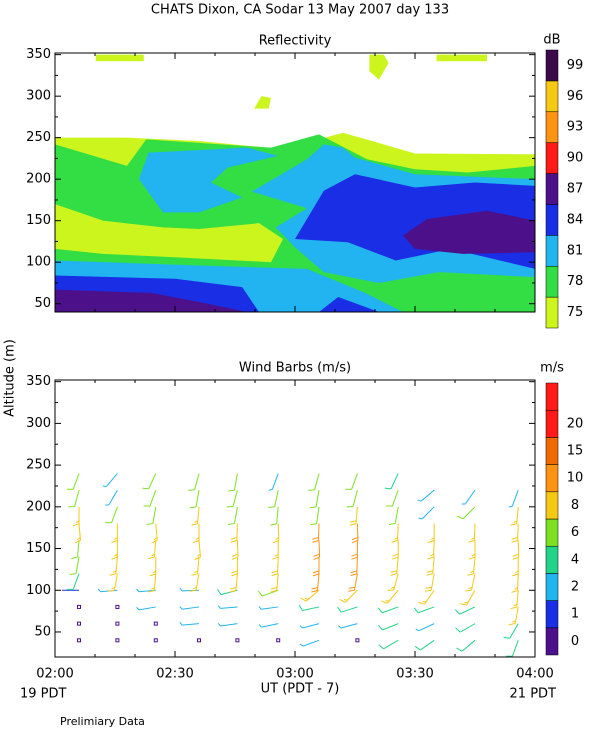  Describe the element at coordinates (575, 312) in the screenshot. I see `colorbar-label: 75` at that location.